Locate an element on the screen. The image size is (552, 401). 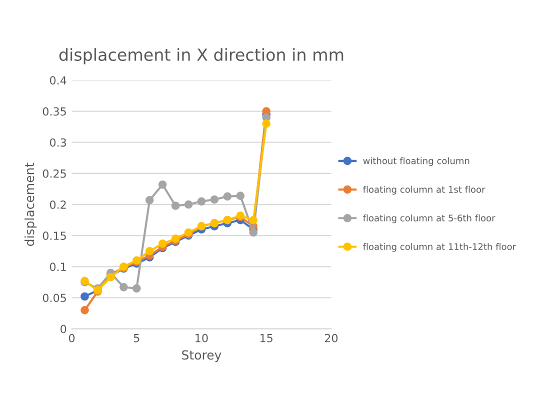
y-tick-label: 0.1 is located at coordinates (58, 267).